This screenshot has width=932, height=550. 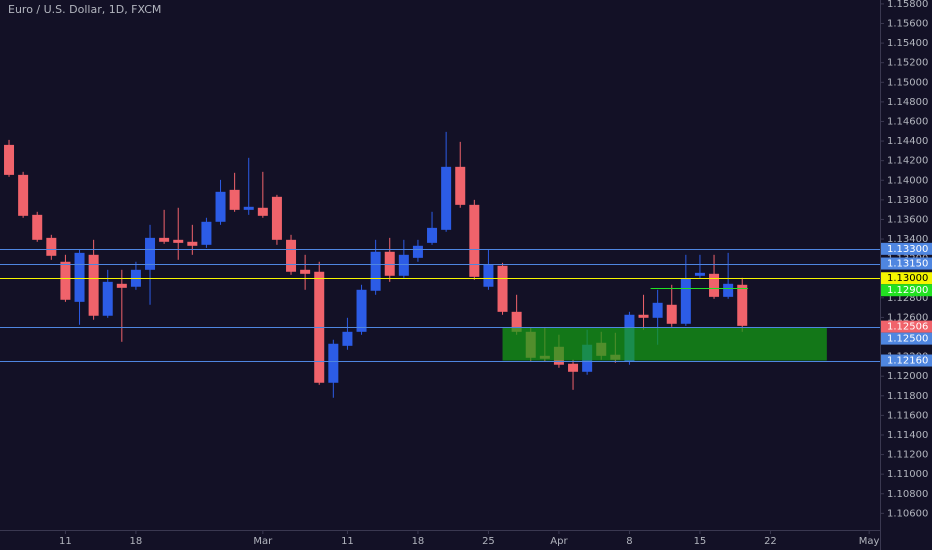 What do you see at coordinates (559, 541) in the screenshot?
I see `x-tick-label: Apr` at bounding box center [559, 541].